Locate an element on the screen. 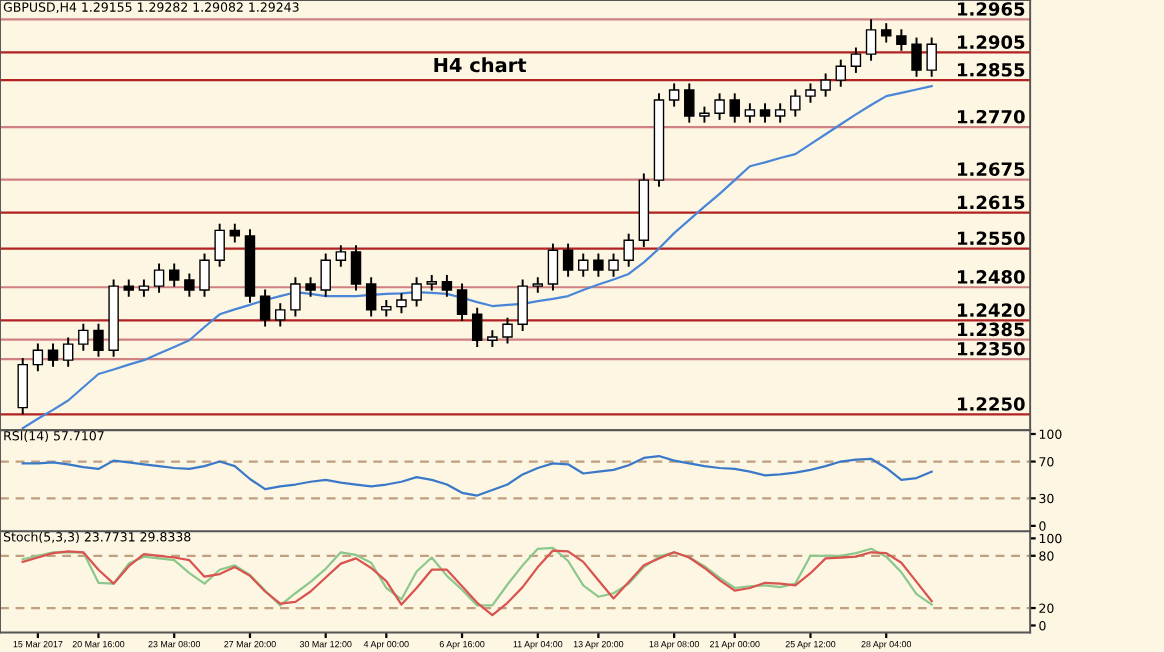  ref-line-label: 1.2420 is located at coordinates (991, 310).